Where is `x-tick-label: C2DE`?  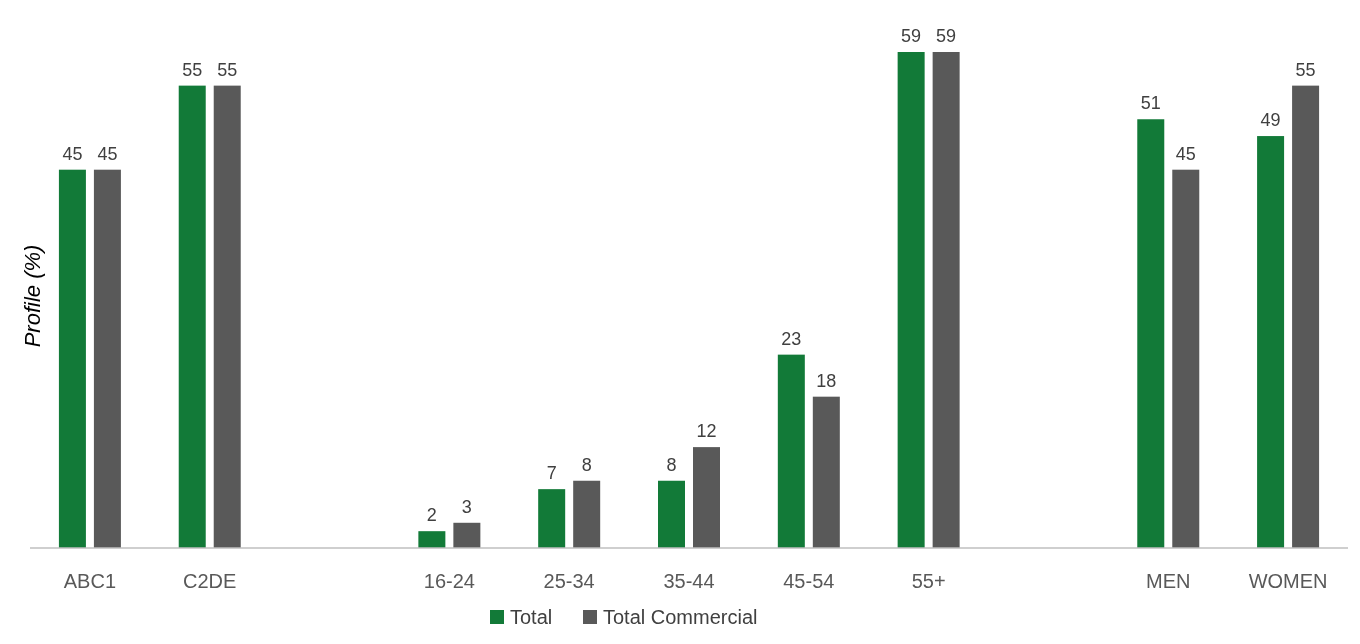 x-tick-label: C2DE is located at coordinates (210, 581).